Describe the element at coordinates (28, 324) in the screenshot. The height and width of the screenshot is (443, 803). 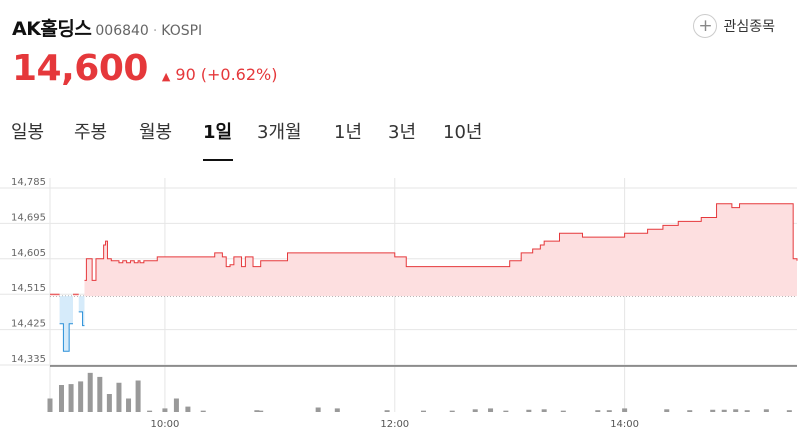
I see `y-tick-label: 14,425` at that location.